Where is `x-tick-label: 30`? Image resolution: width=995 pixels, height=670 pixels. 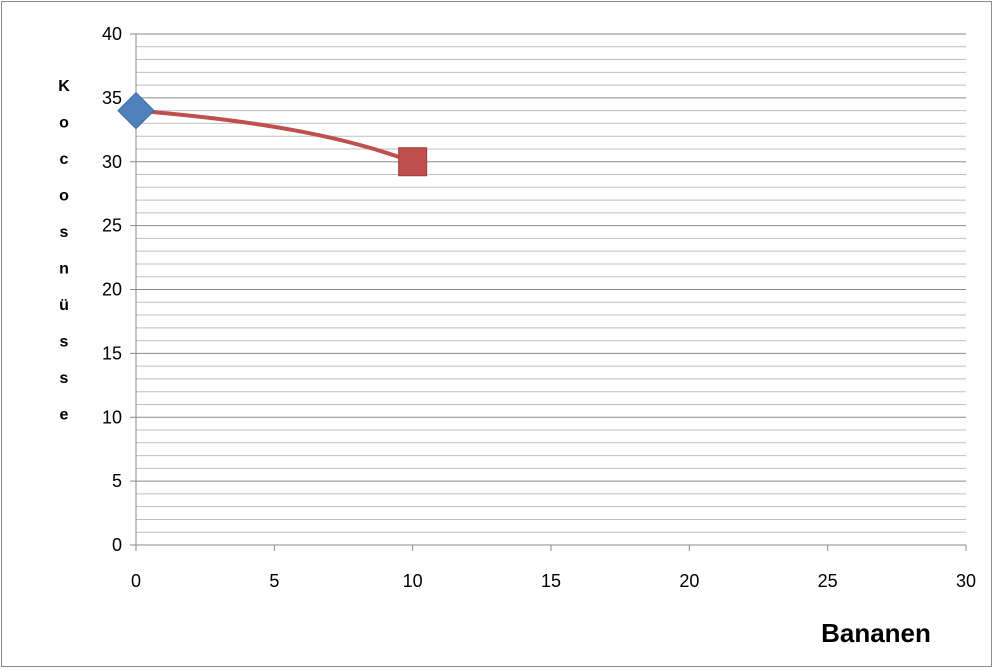
x-tick-label: 30 is located at coordinates (966, 581).